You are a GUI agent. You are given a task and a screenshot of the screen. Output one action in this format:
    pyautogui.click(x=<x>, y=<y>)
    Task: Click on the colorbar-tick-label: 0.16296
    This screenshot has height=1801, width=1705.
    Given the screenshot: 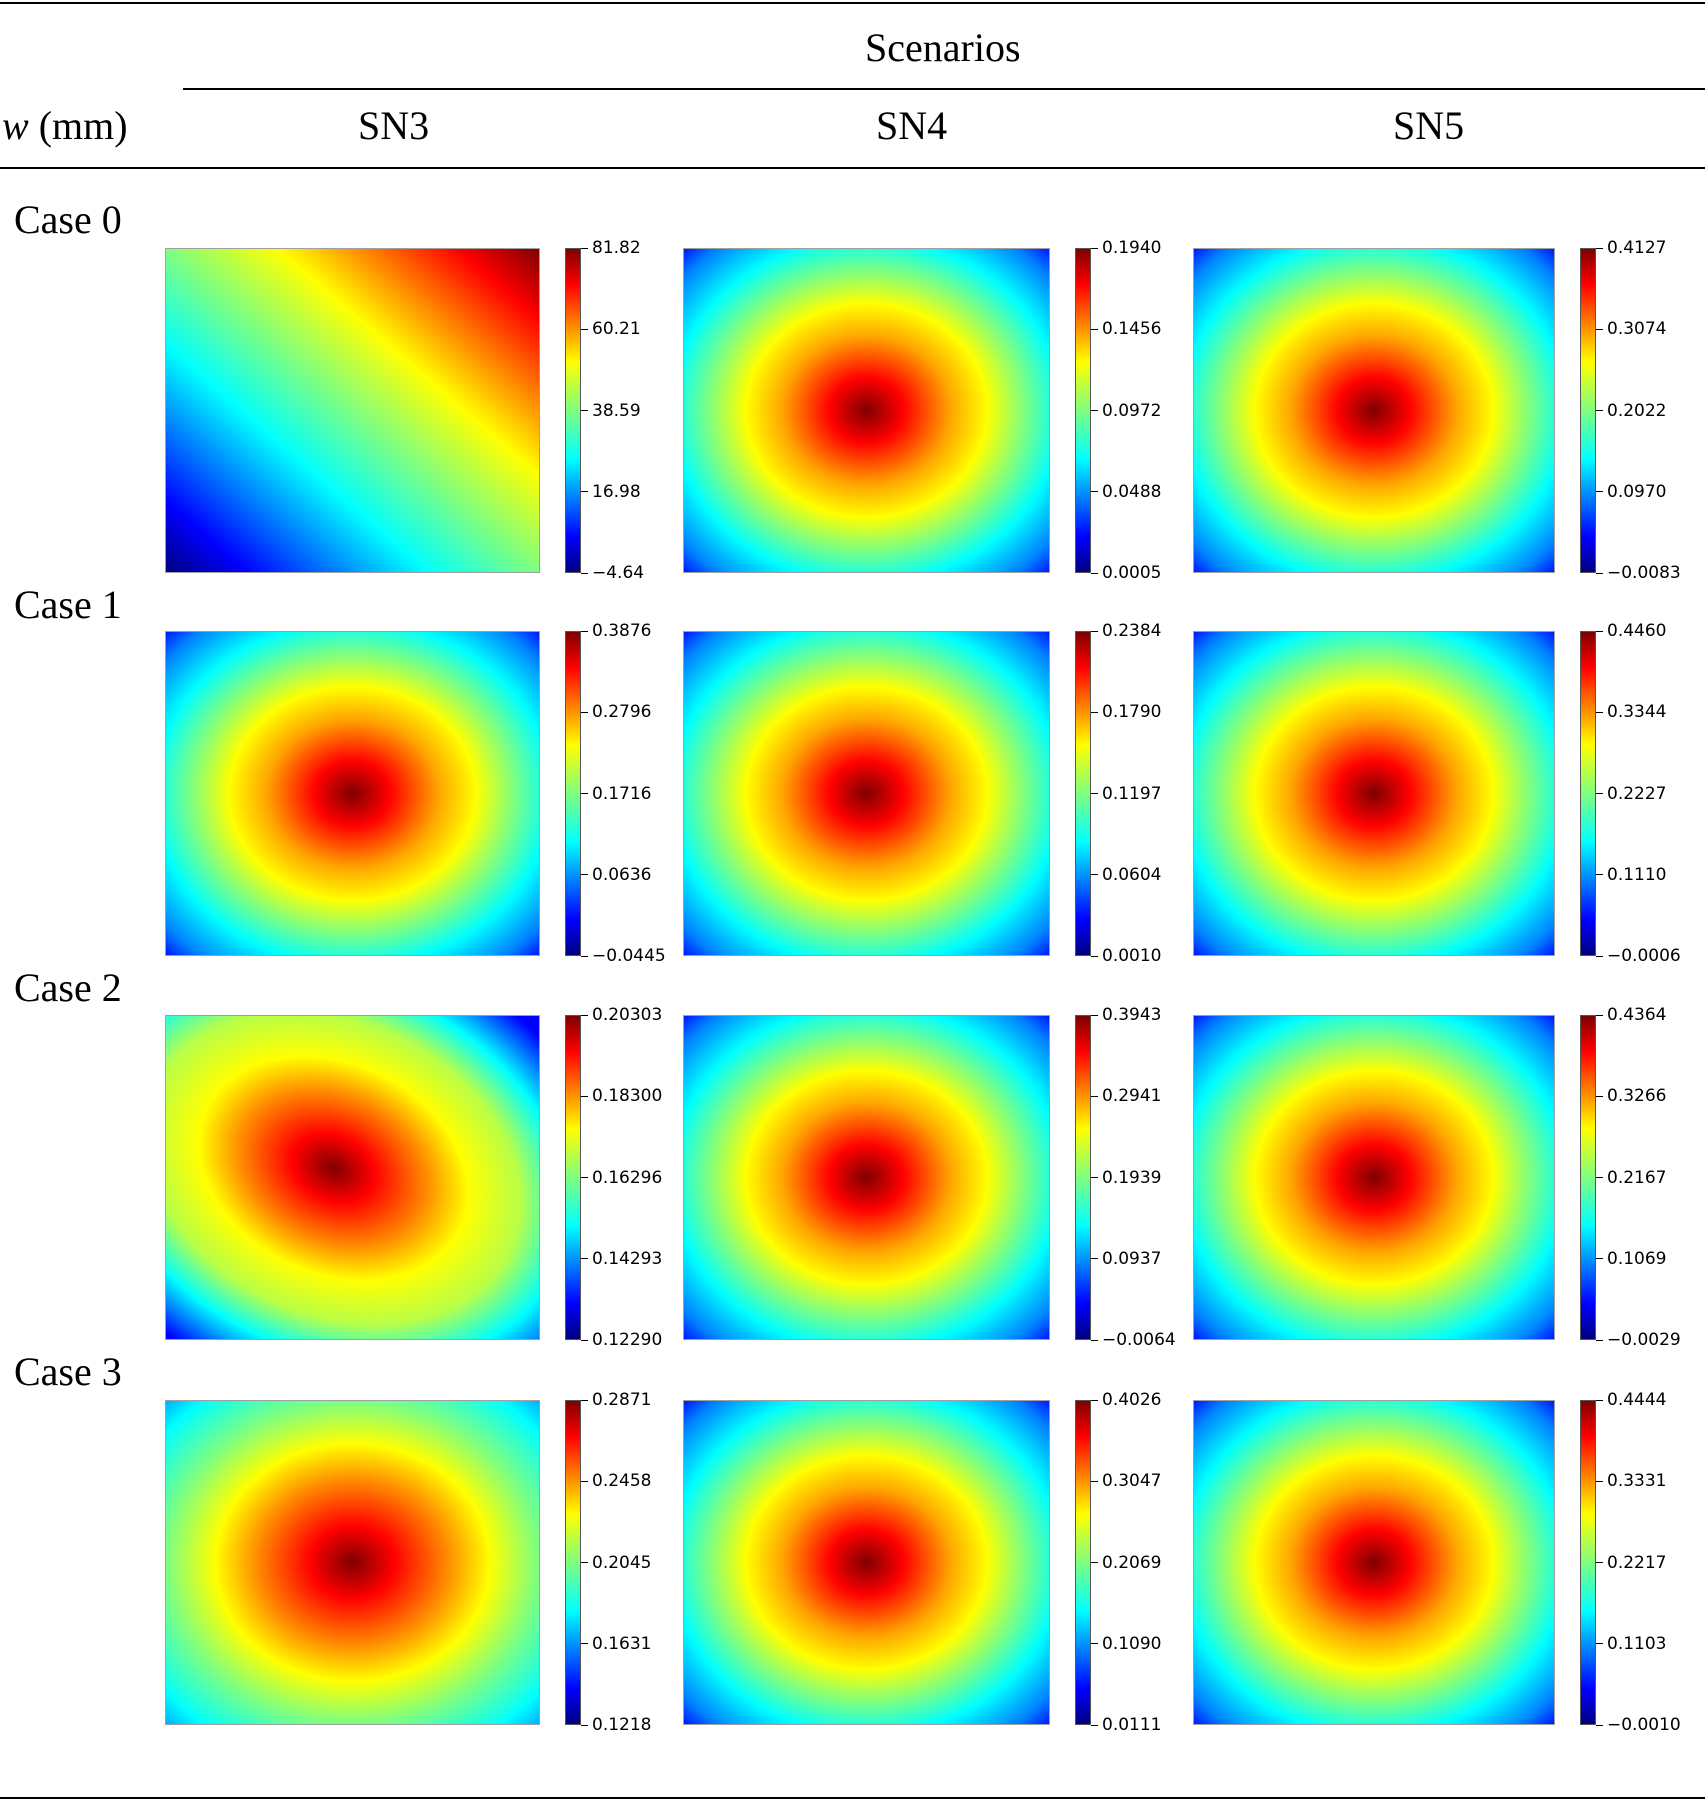 What is the action you would take?
    pyautogui.click(x=621, y=1178)
    